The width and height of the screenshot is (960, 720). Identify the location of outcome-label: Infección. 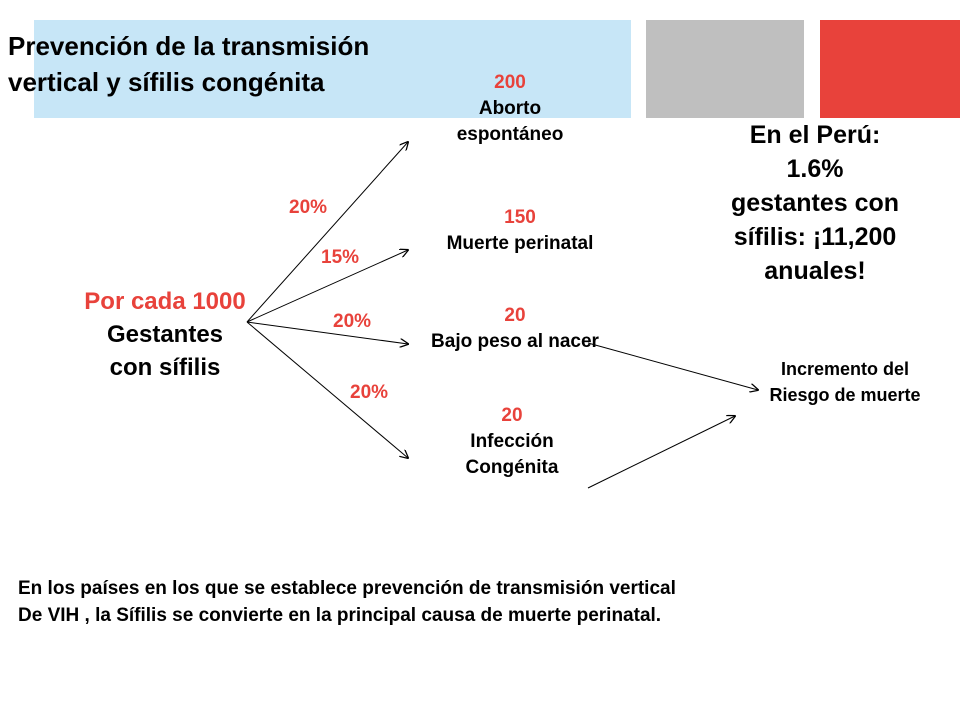
(512, 441).